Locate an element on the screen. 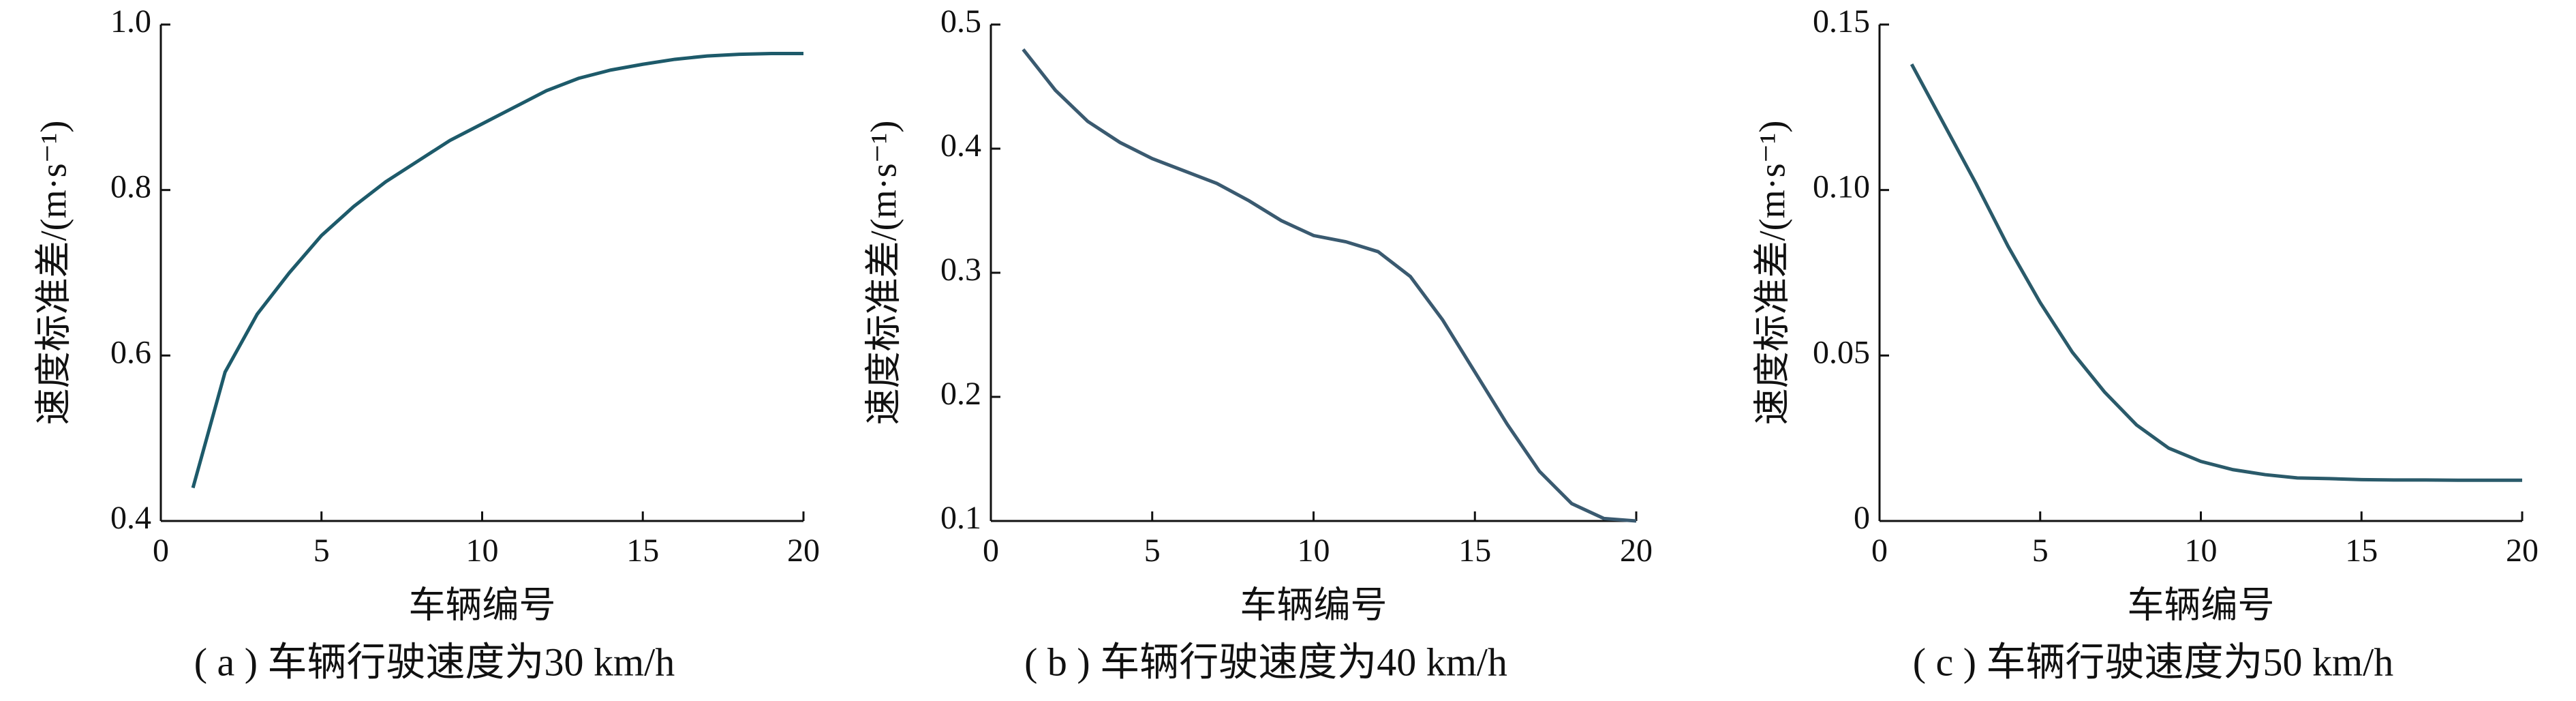  y-tick-label: 0.3 is located at coordinates (960, 270).